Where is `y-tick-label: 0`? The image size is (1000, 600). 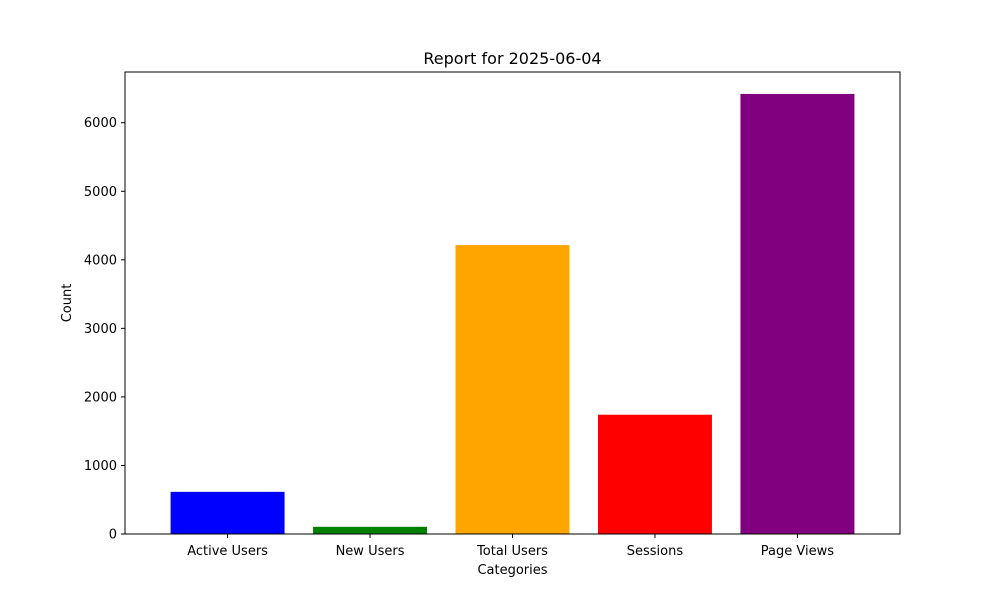 y-tick-label: 0 is located at coordinates (113, 535).